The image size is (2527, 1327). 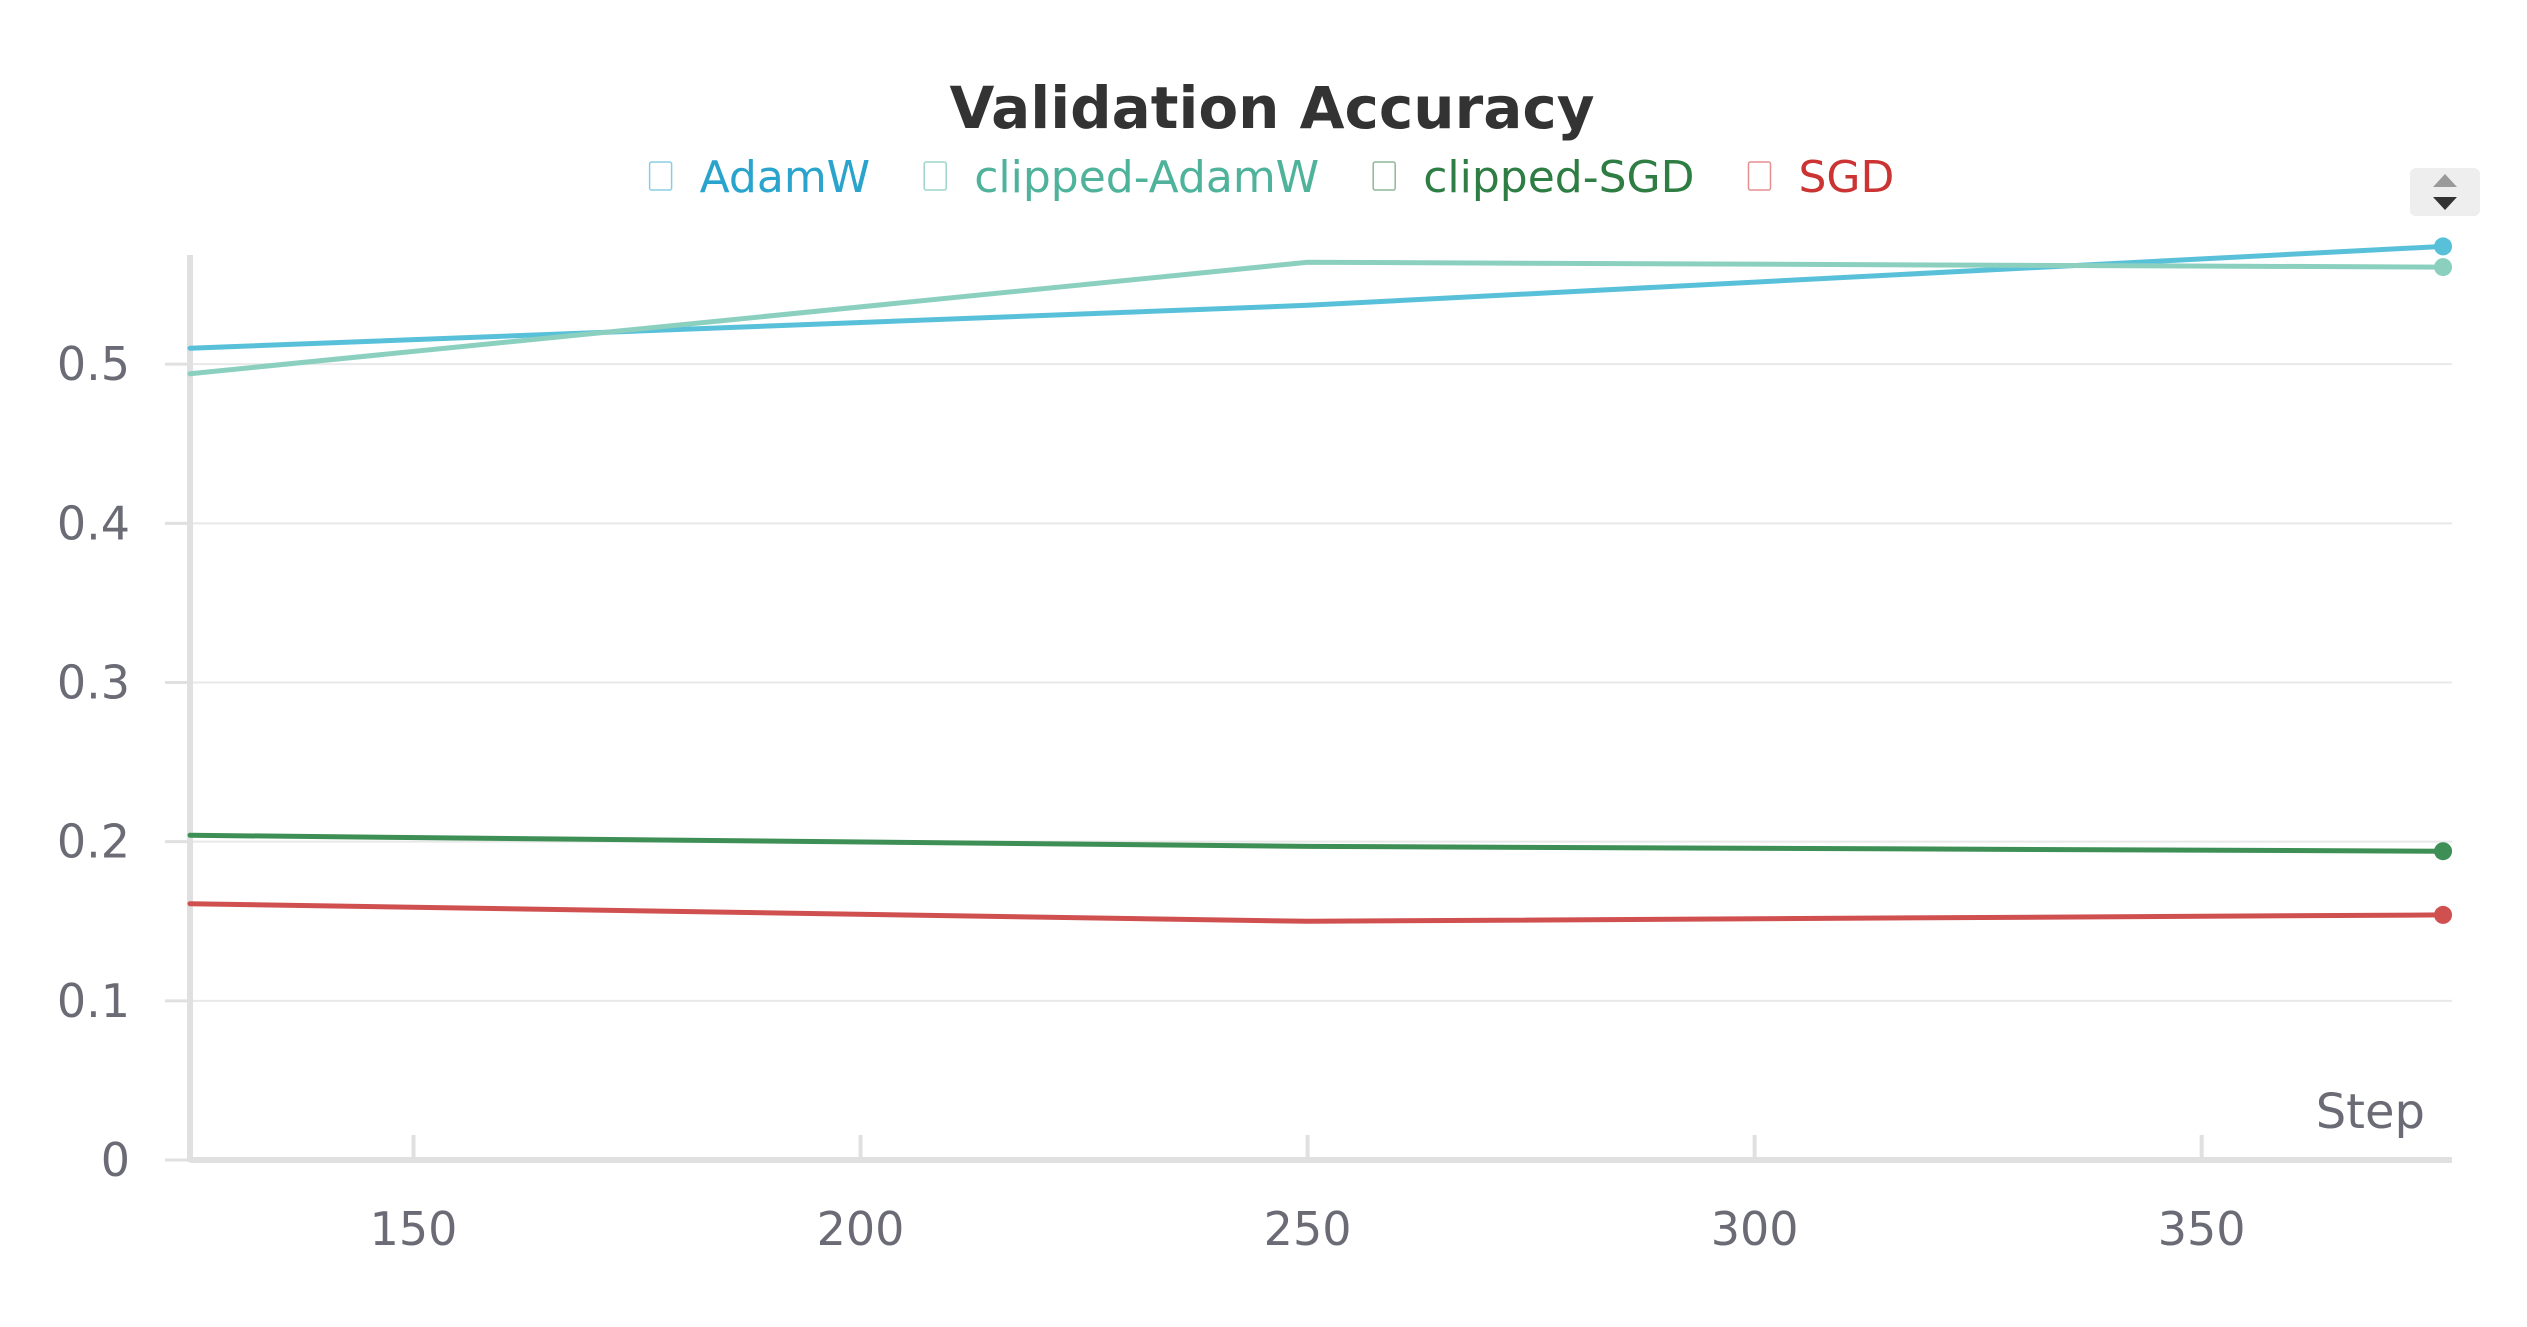 What do you see at coordinates (2443, 914) in the screenshot?
I see `series-end-point-sgd` at bounding box center [2443, 914].